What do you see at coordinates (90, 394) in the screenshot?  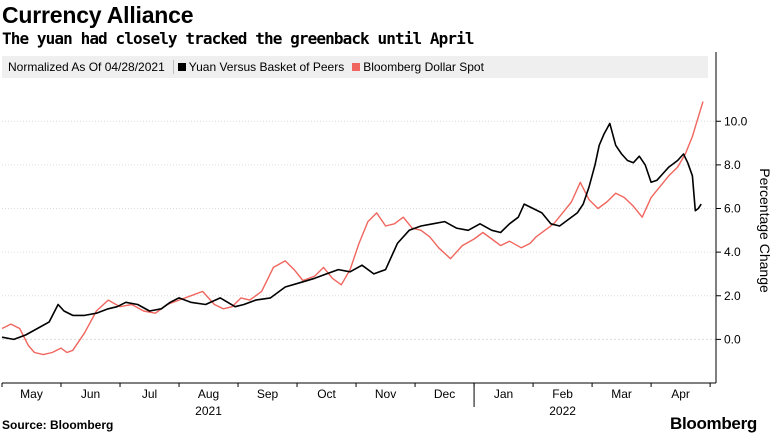 I see `x-tick-label: Jun` at bounding box center [90, 394].